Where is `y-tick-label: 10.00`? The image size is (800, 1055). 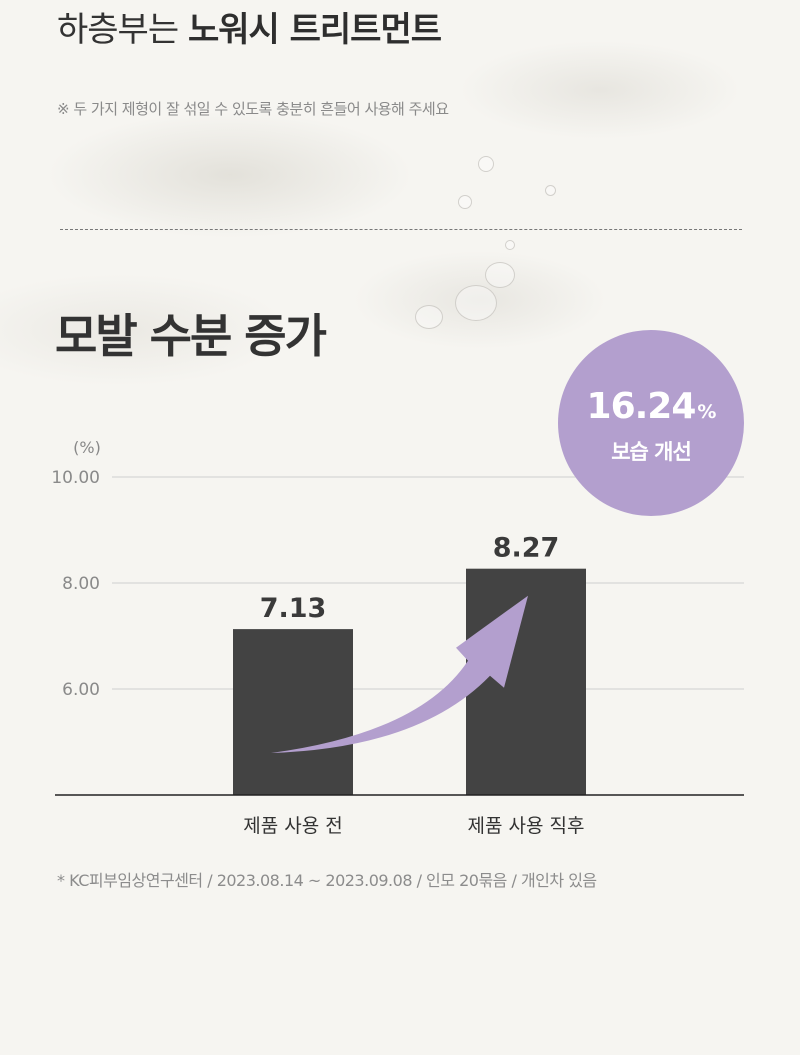 y-tick-label: 10.00 is located at coordinates (75, 478).